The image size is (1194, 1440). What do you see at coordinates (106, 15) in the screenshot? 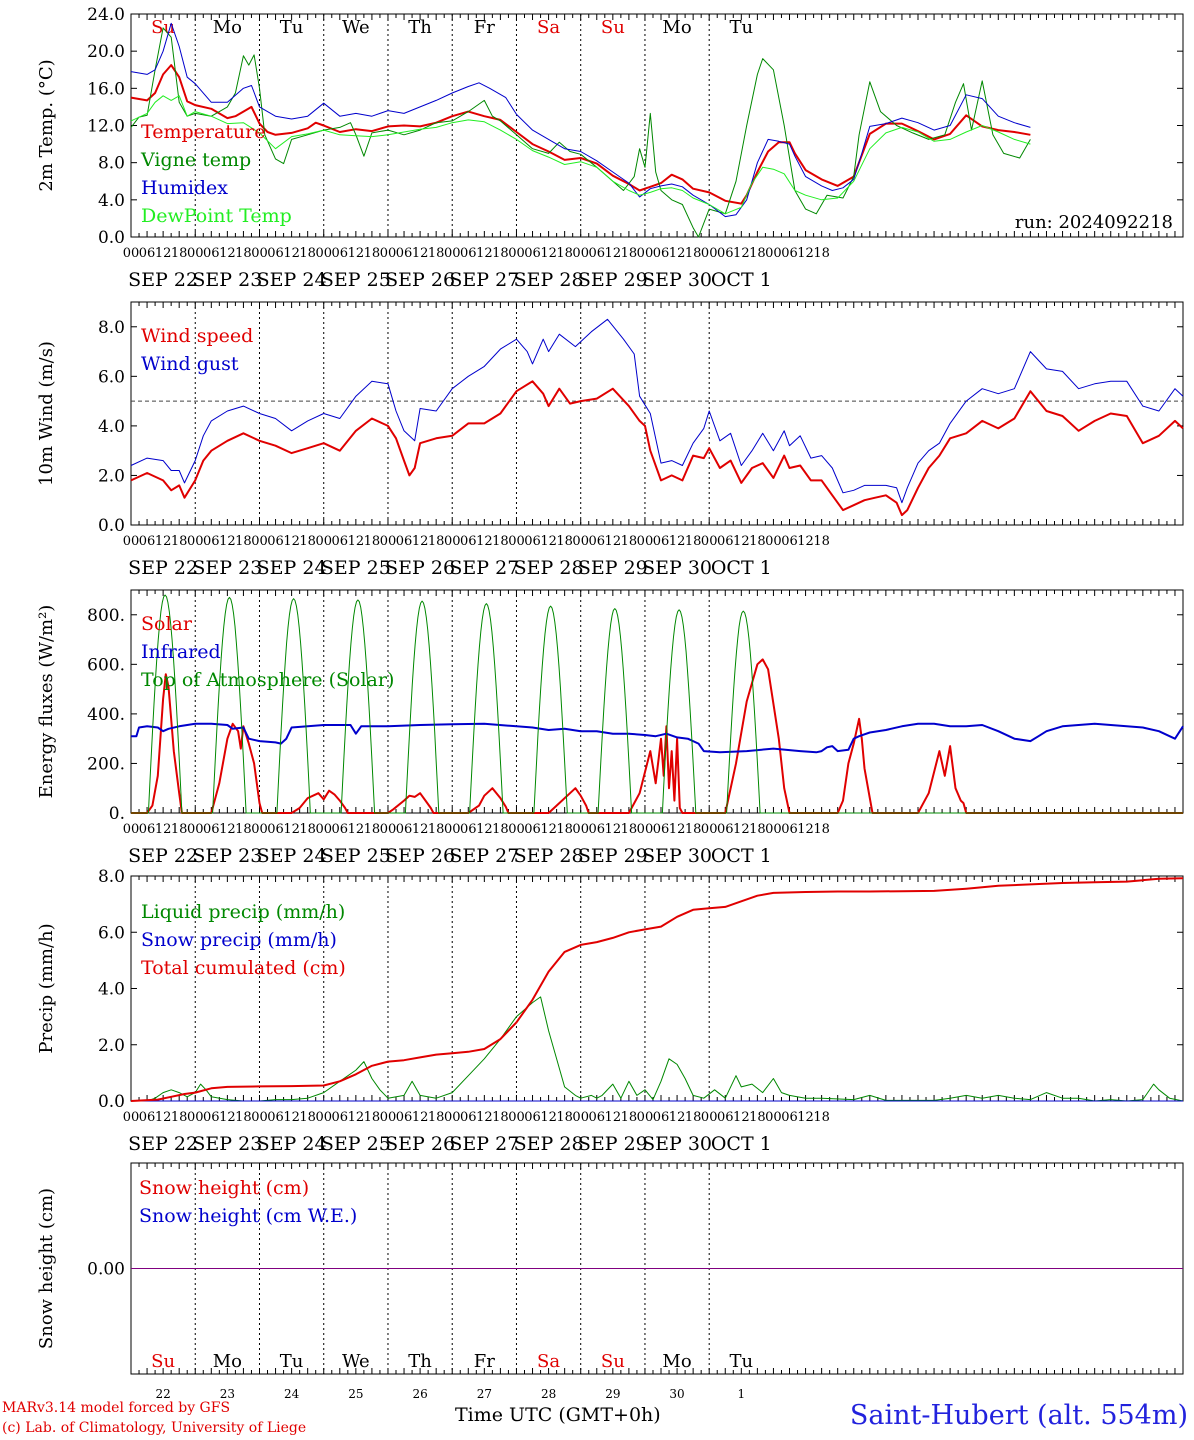
I see `y-tick-label: 24.0` at bounding box center [106, 15].